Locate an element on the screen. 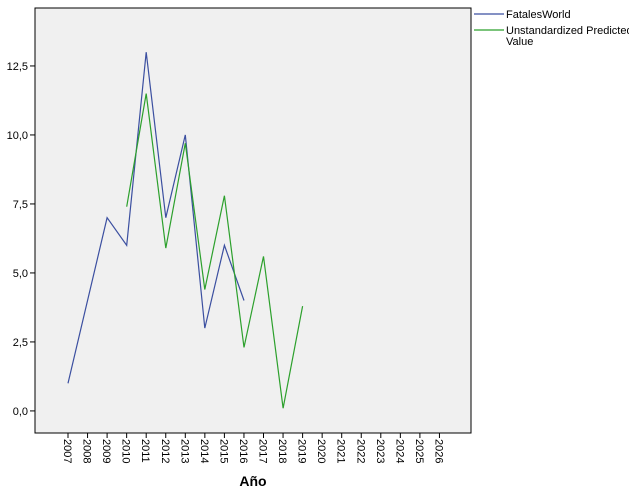  x-tick-label: 2018 is located at coordinates (282, 451).